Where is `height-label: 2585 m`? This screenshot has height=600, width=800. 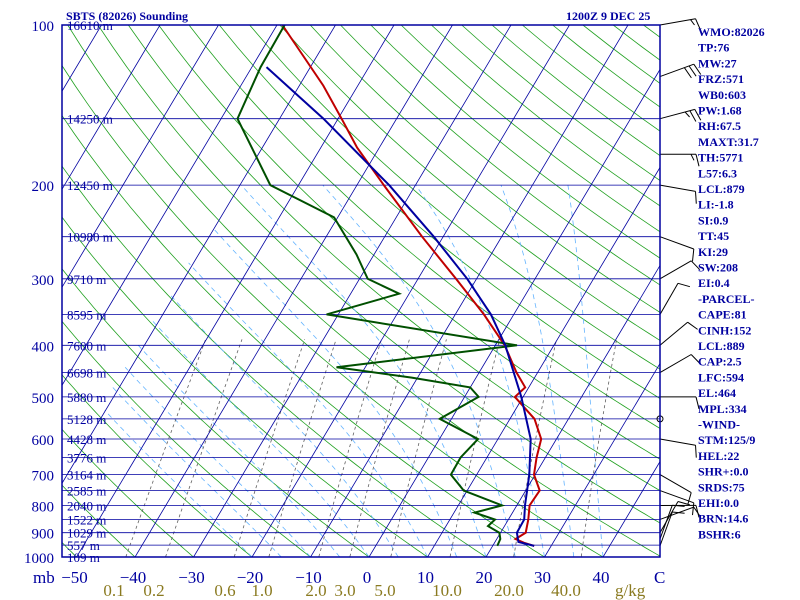
height-label: 2585 m is located at coordinates (86, 491).